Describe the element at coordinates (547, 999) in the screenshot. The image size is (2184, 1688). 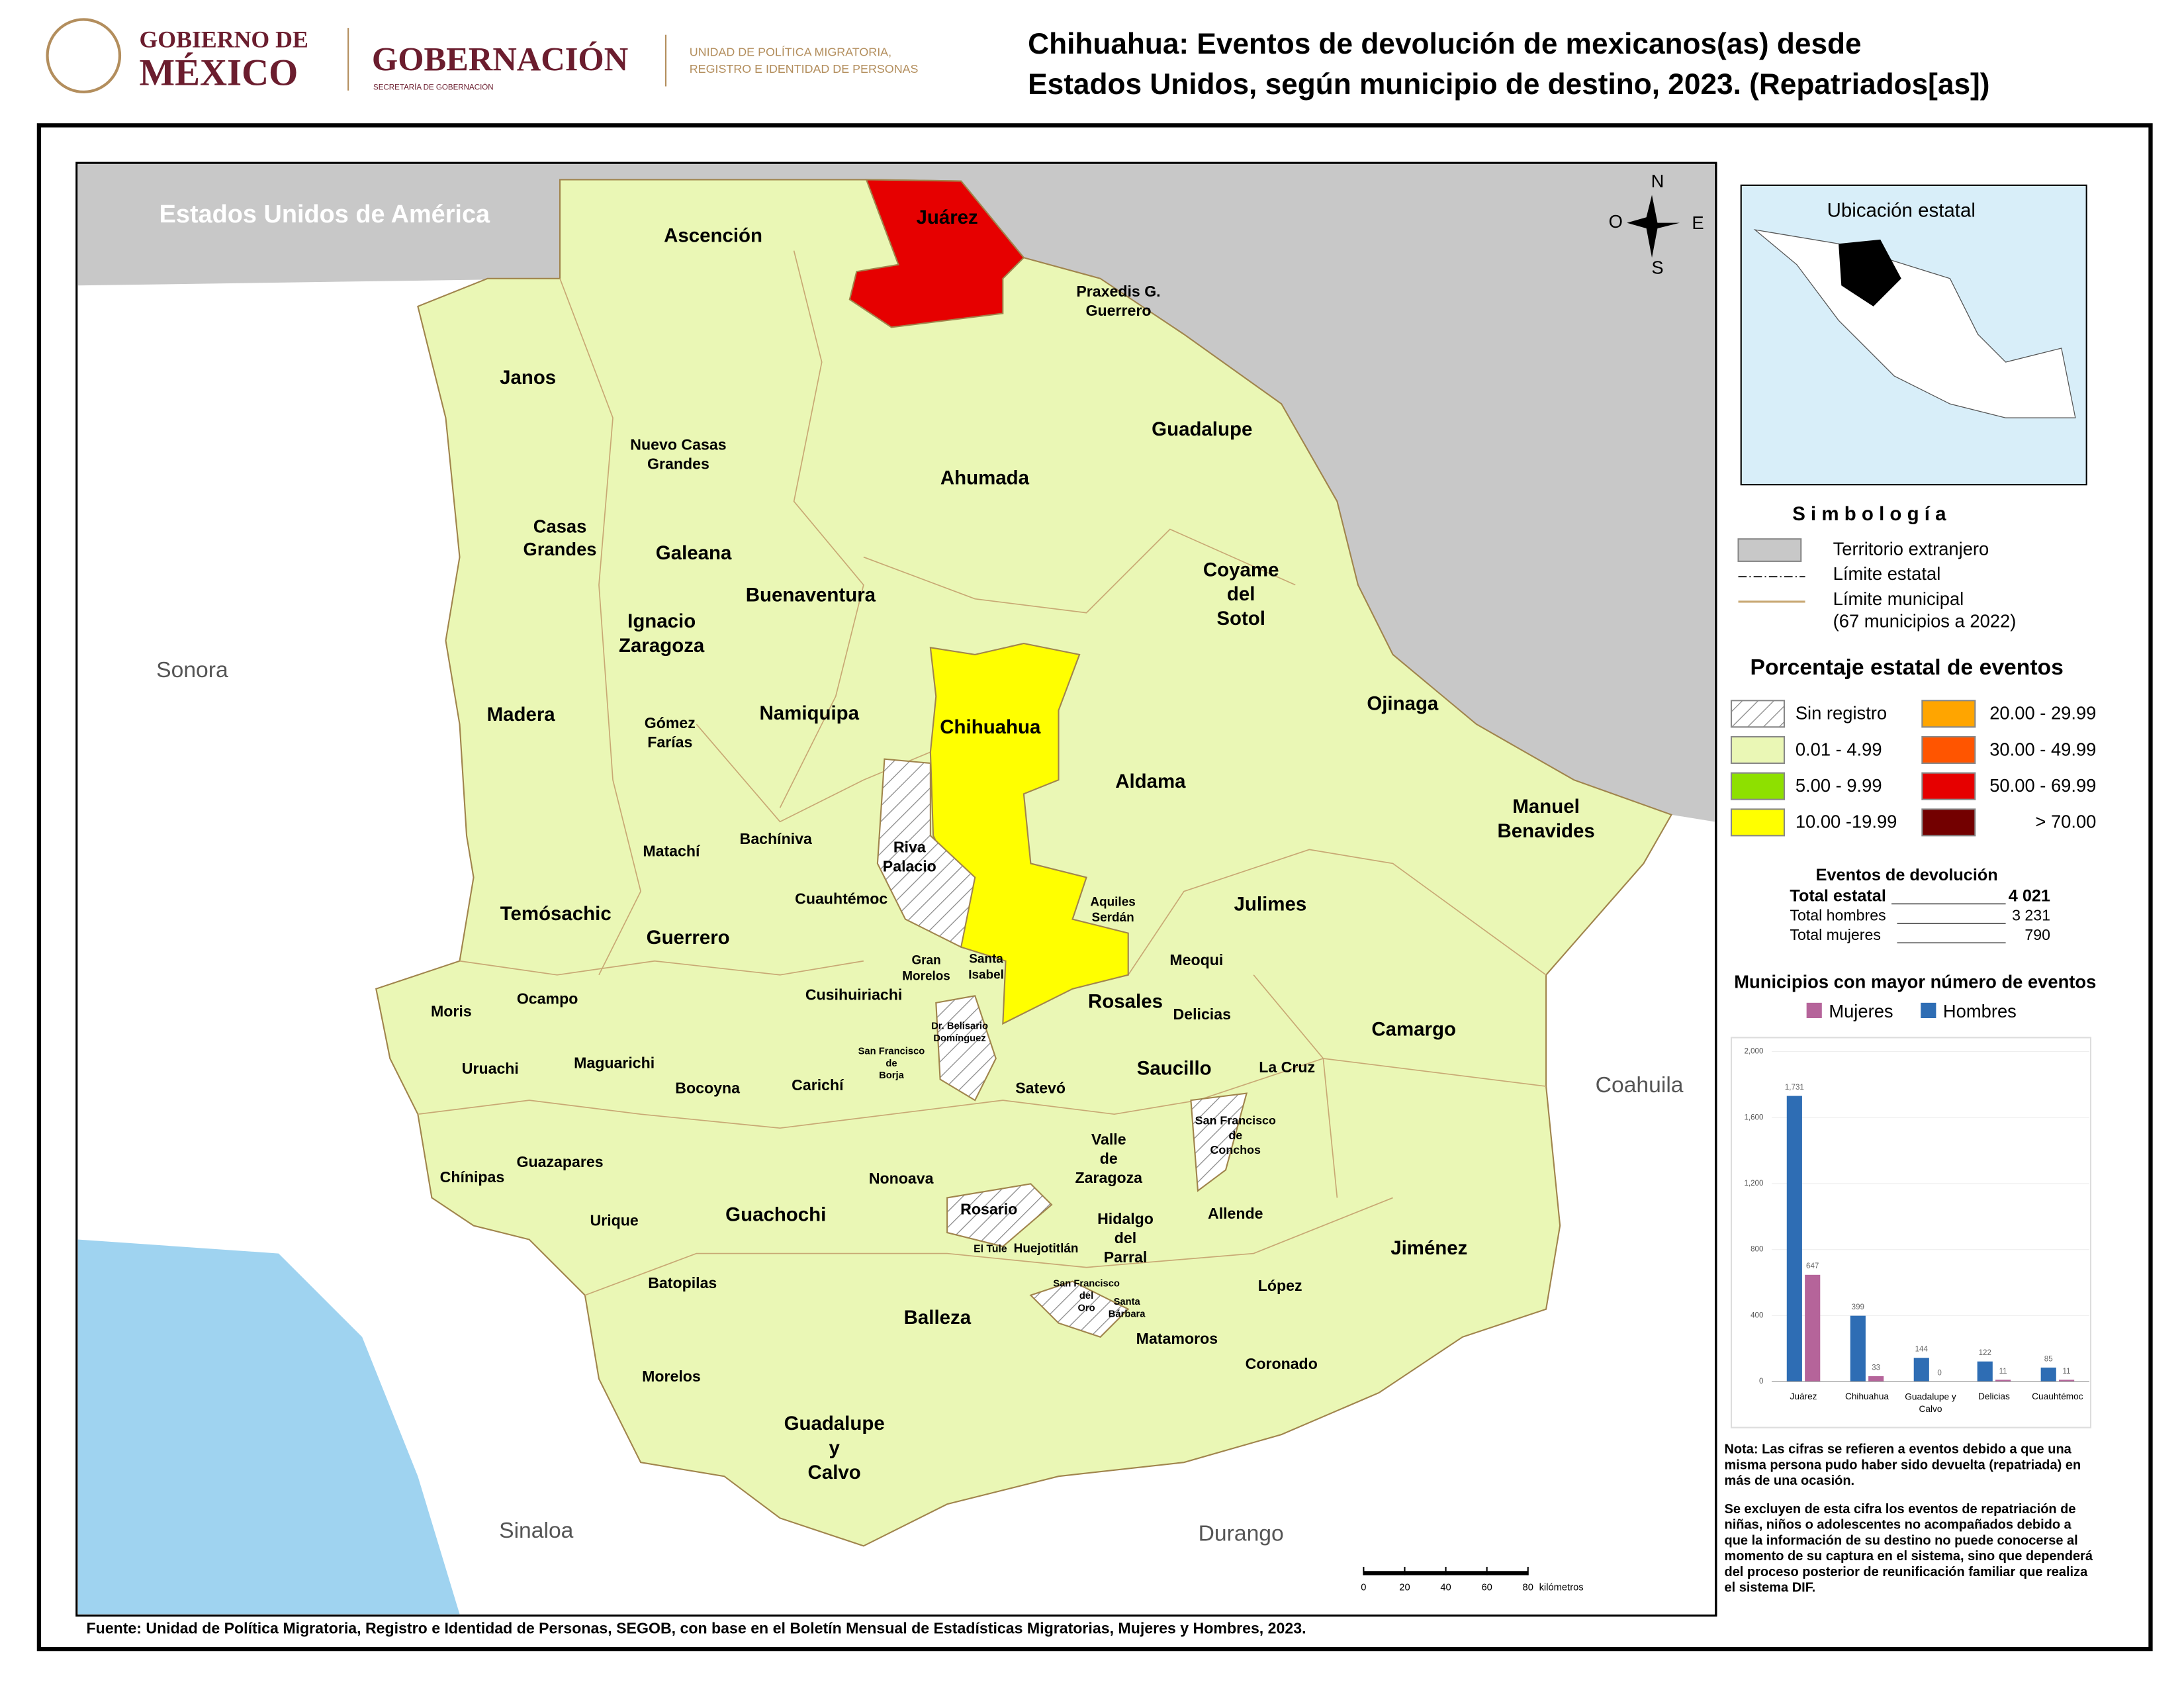
I see `municipality-label: Ocampo` at that location.